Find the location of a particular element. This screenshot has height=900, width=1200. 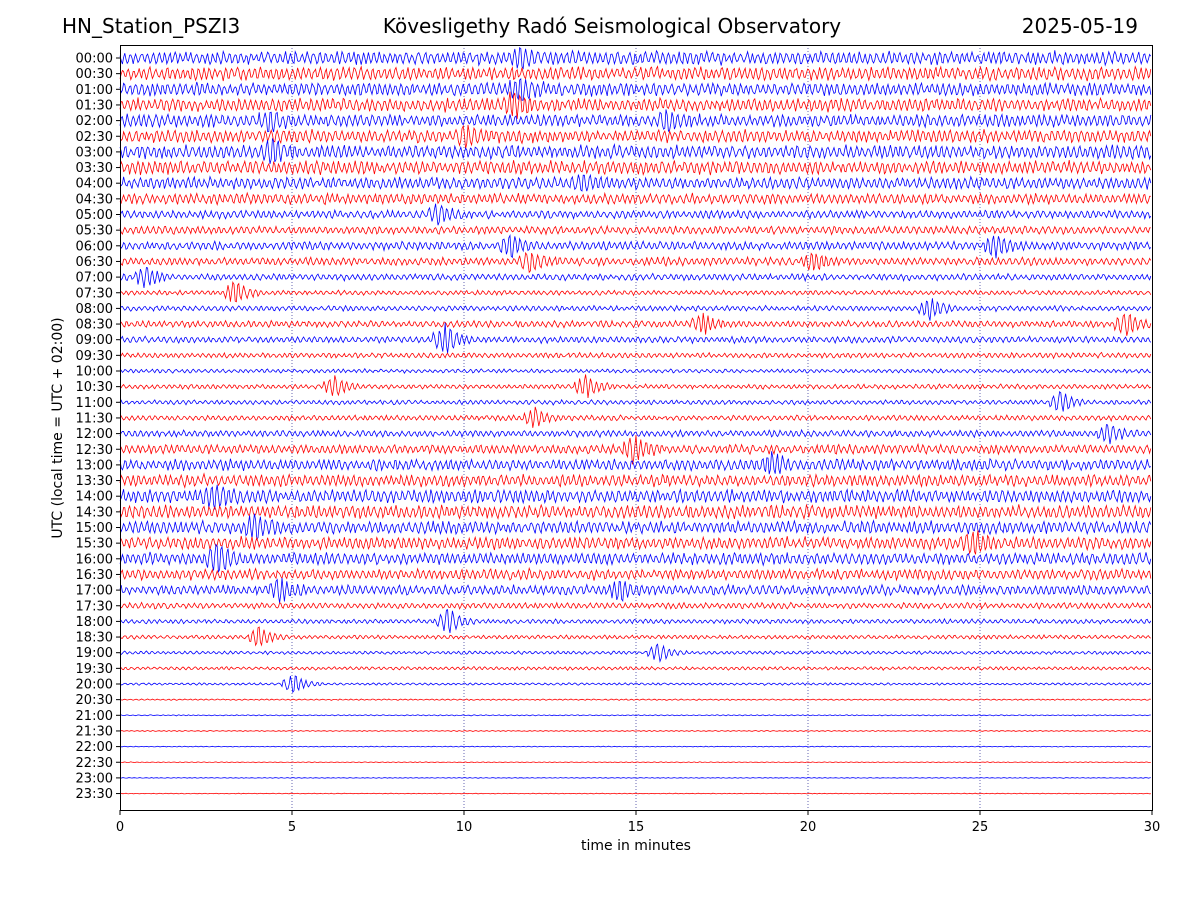

y-tick-label: 03:00 is located at coordinates (94, 152).